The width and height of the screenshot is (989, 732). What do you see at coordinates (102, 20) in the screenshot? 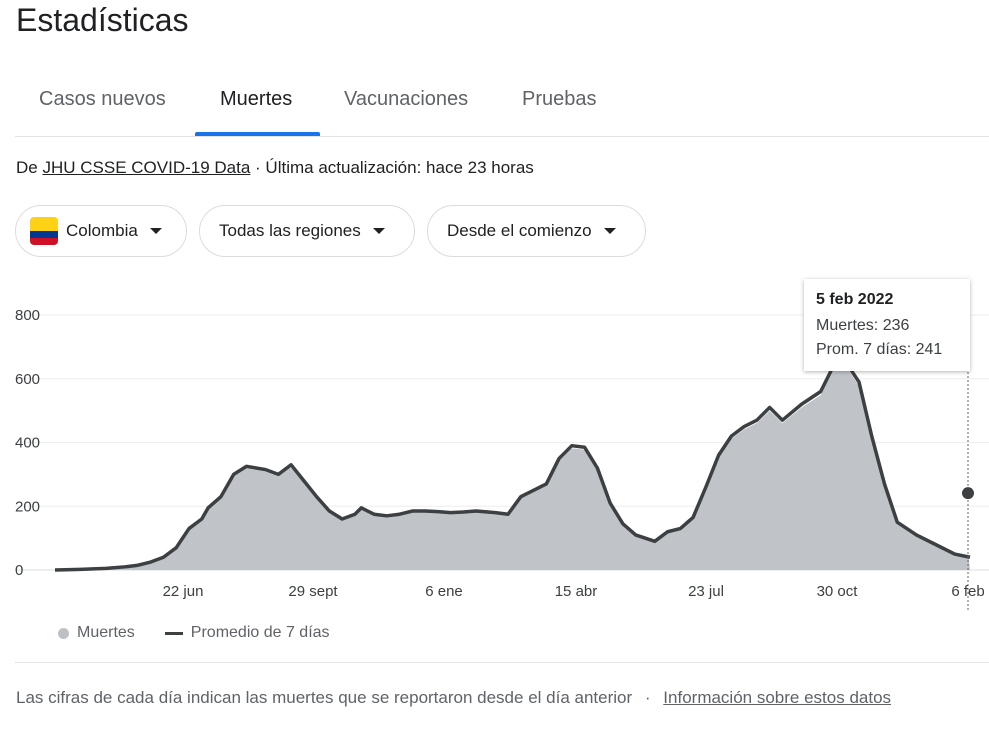
I see `page-title: Estadísticas` at bounding box center [102, 20].